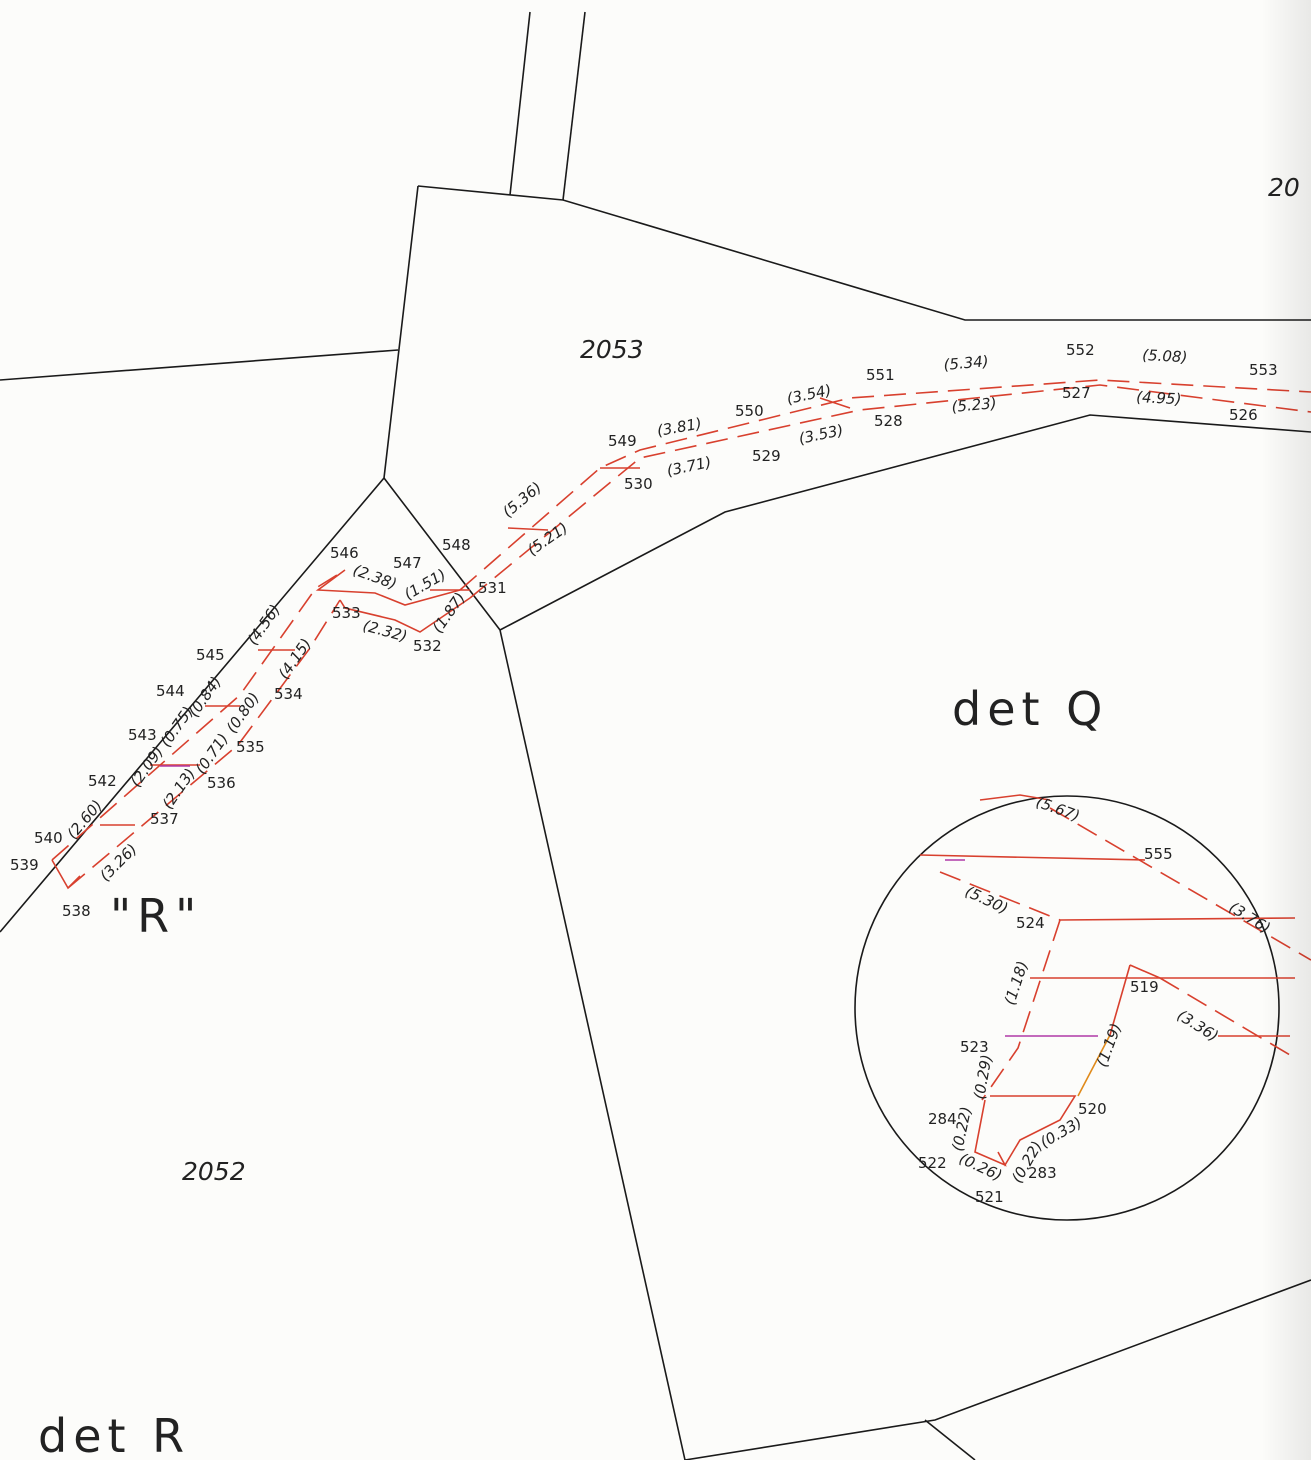 Image resolution: width=1311 pixels, height=1460 pixels. What do you see at coordinates (1144, 987) in the screenshot?
I see `point-label: 519` at bounding box center [1144, 987].